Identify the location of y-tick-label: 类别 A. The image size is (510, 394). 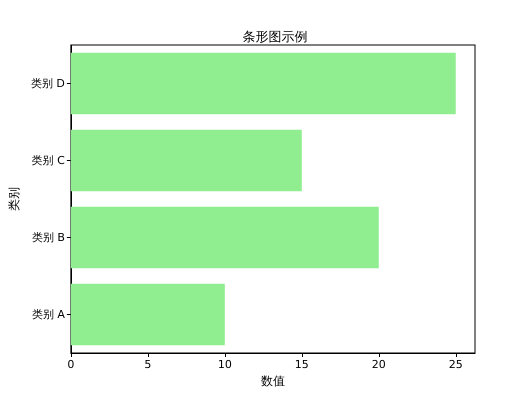
(49, 314).